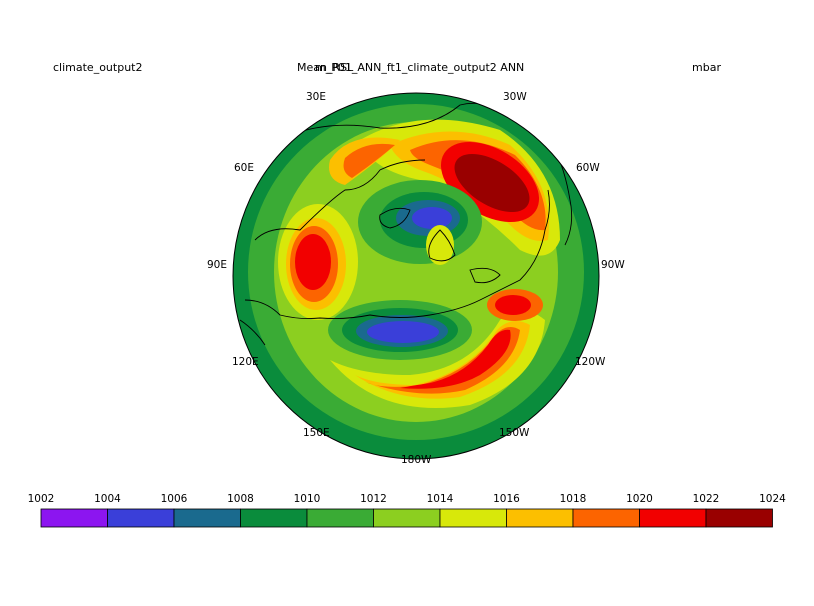 The image size is (814, 606). What do you see at coordinates (416, 460) in the screenshot?
I see `longitude-label-180w: 180W` at bounding box center [416, 460].